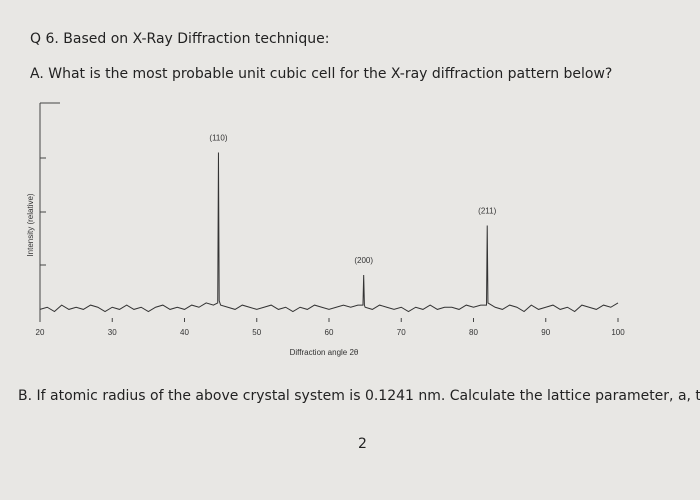 The height and width of the screenshot is (500, 700). What do you see at coordinates (324, 352) in the screenshot?
I see `x-axis-label: Diffraction angle 2θ` at bounding box center [324, 352].